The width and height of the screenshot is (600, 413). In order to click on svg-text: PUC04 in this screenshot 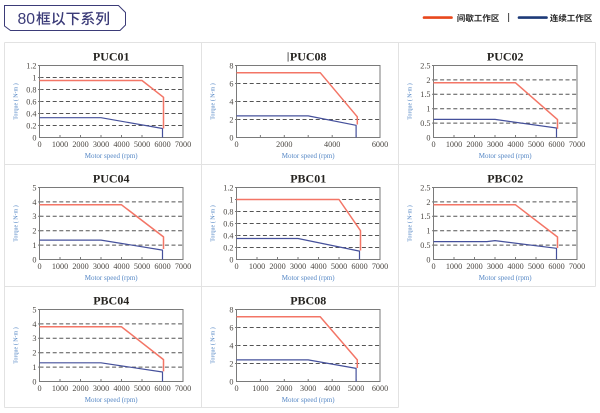, I will do `click(111, 178)`.